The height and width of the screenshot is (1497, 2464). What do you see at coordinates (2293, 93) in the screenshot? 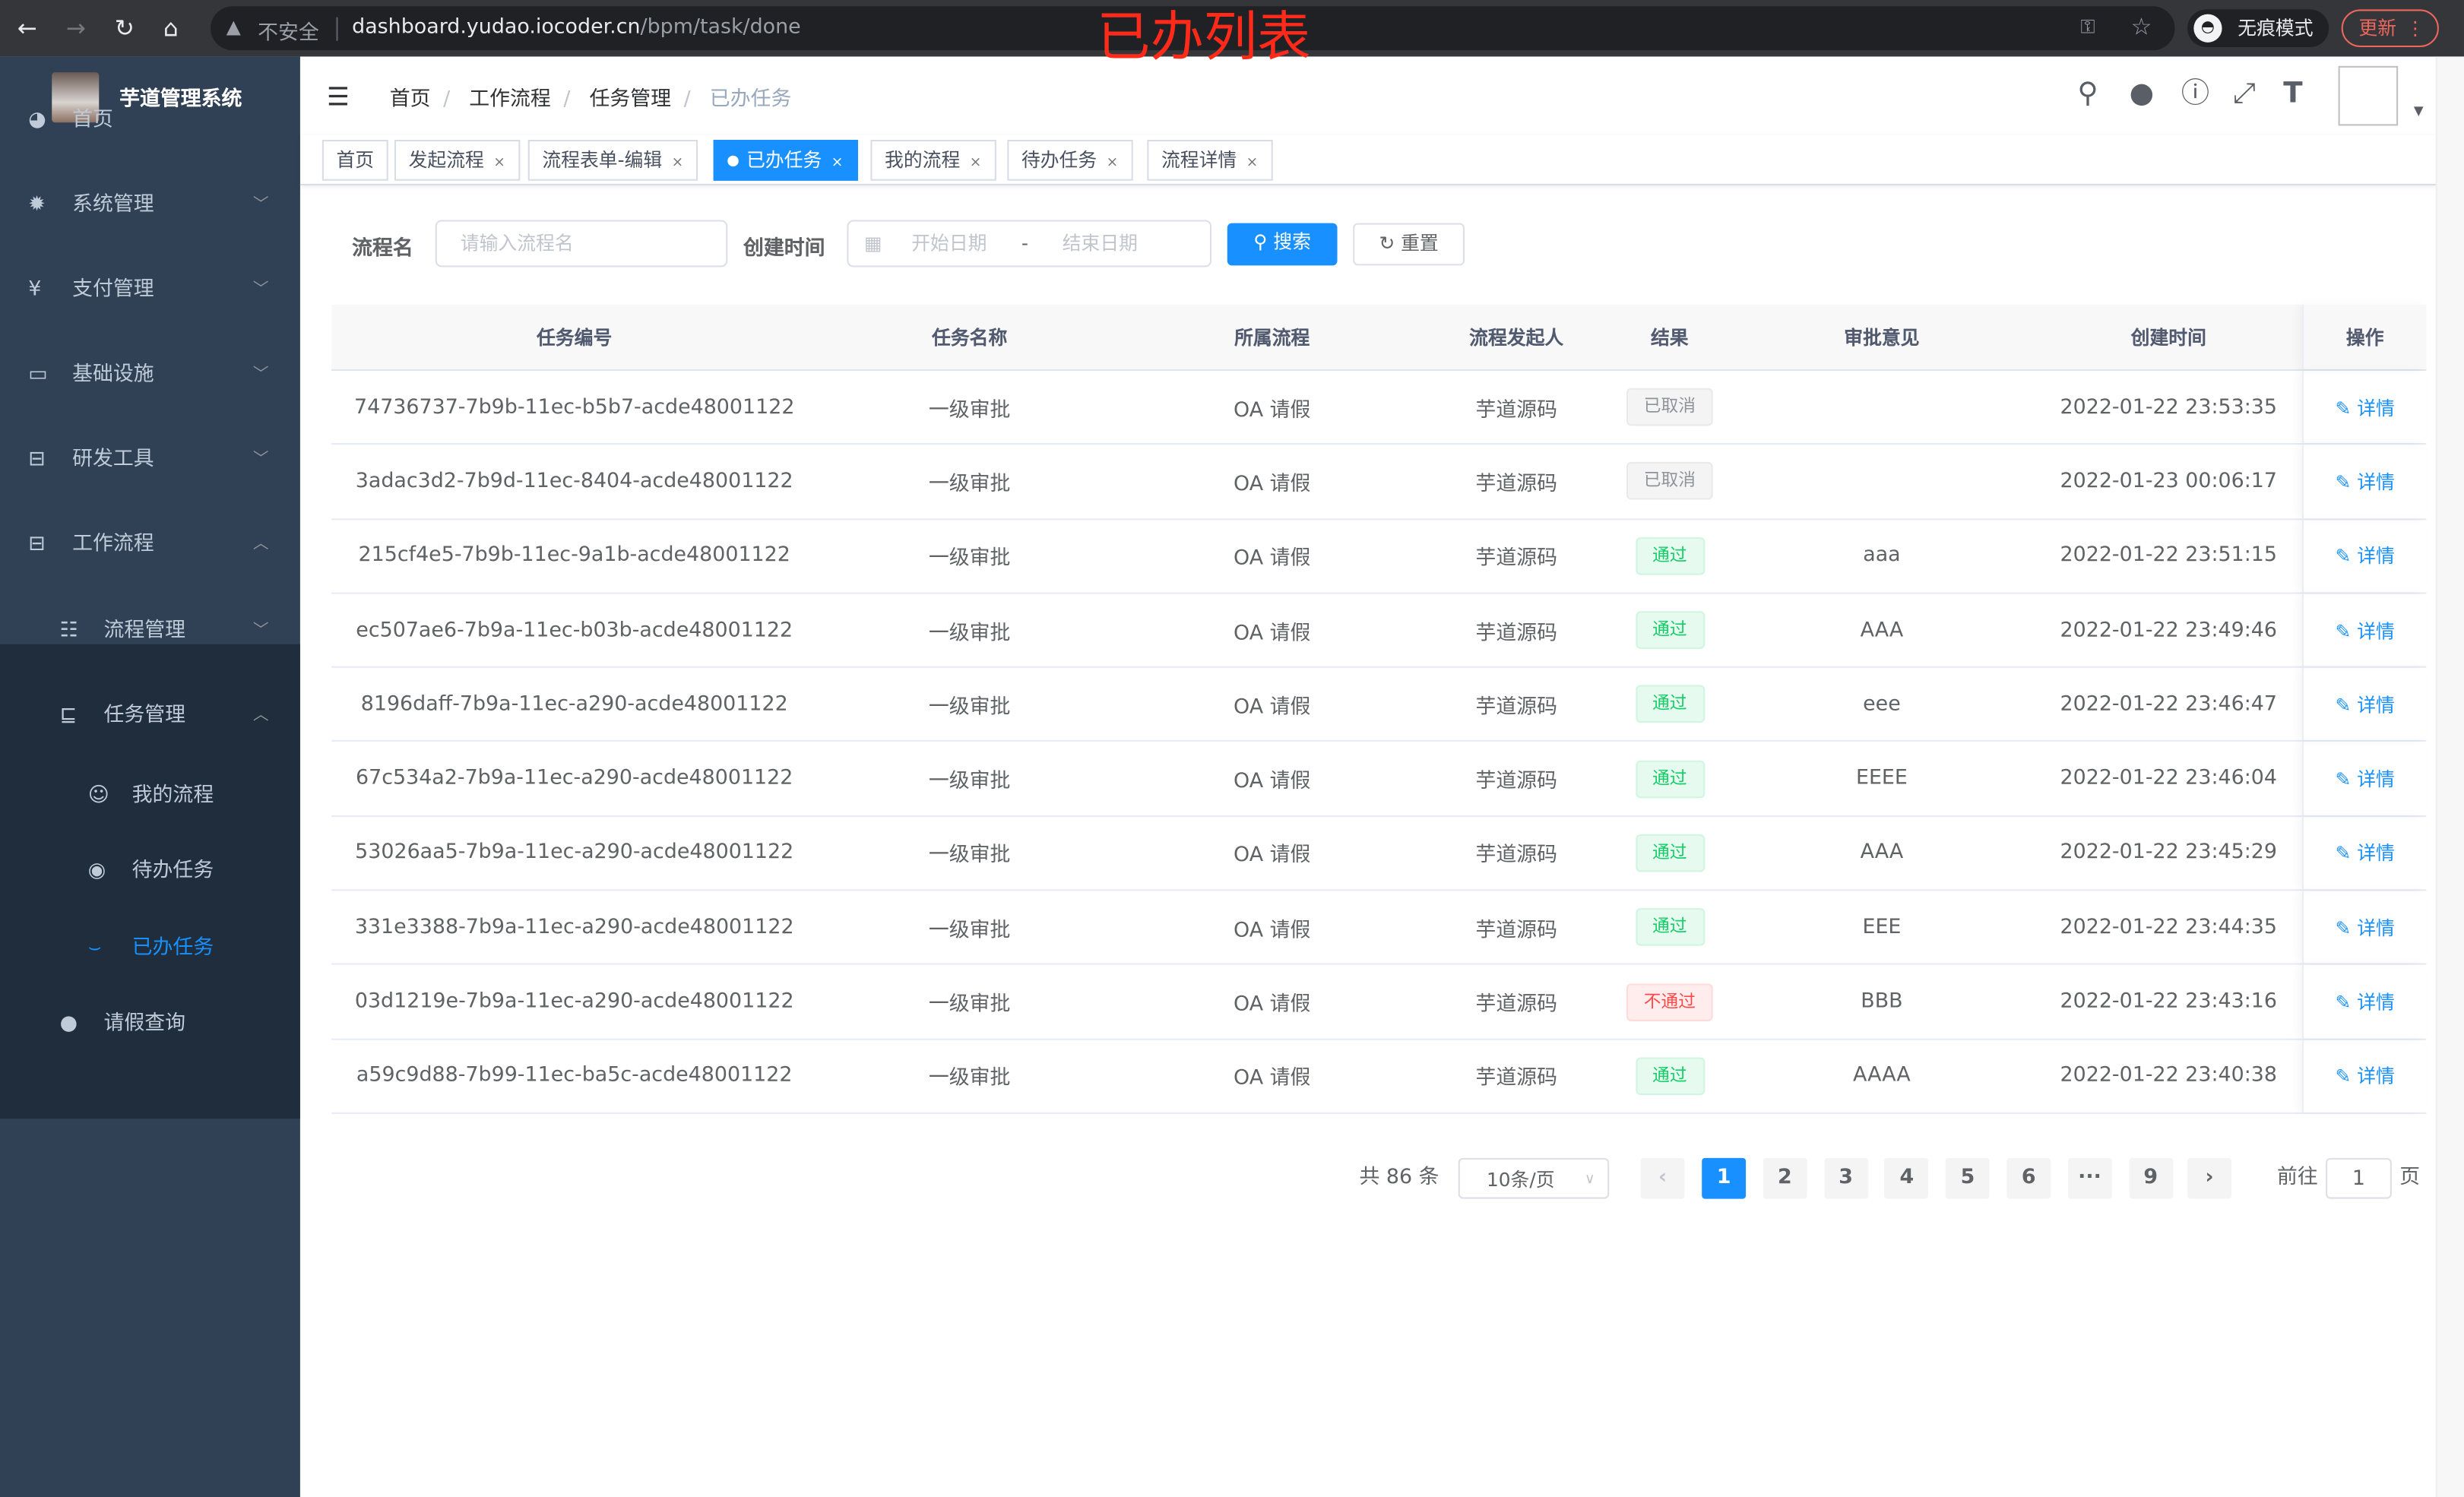
I see `font-size-icon: T` at bounding box center [2293, 93].